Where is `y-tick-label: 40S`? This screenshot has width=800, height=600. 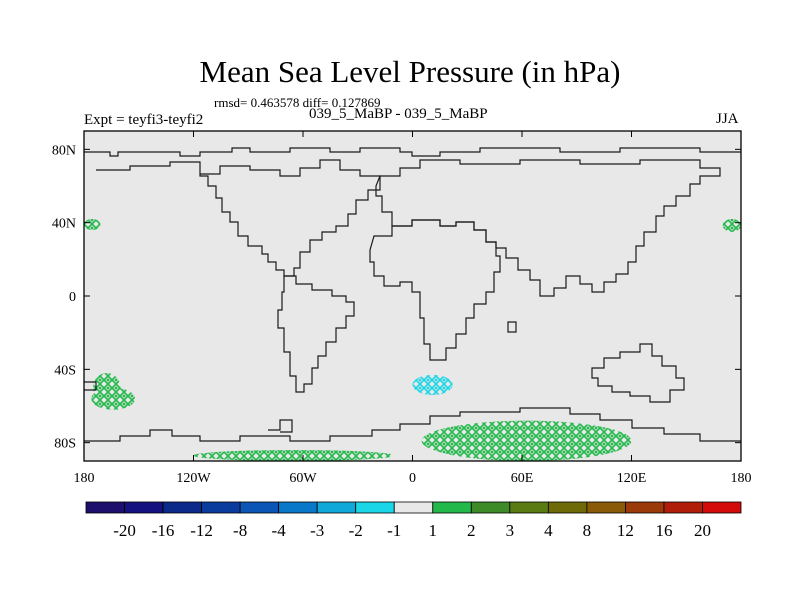
y-tick-label: 40S is located at coordinates (65, 370).